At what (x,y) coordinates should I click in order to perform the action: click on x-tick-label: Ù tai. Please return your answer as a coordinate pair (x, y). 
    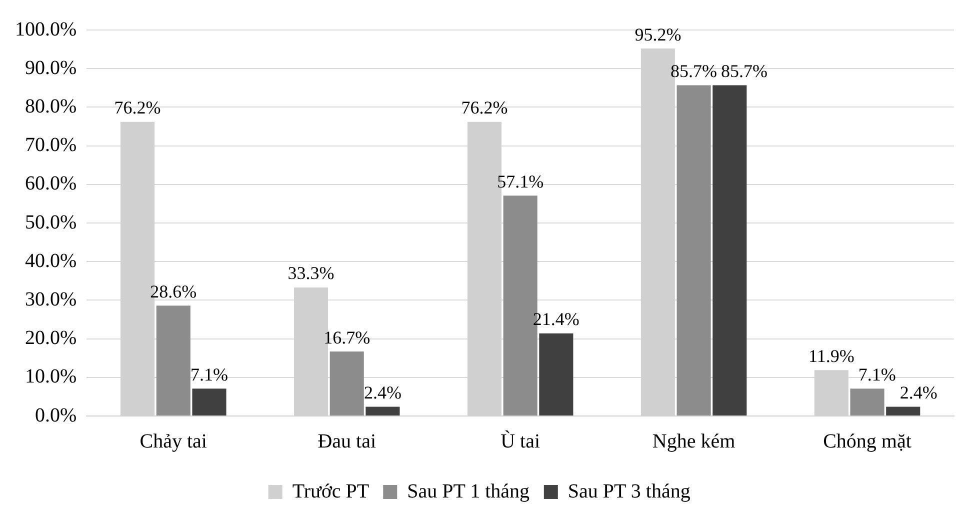
    Looking at the image, I should click on (520, 440).